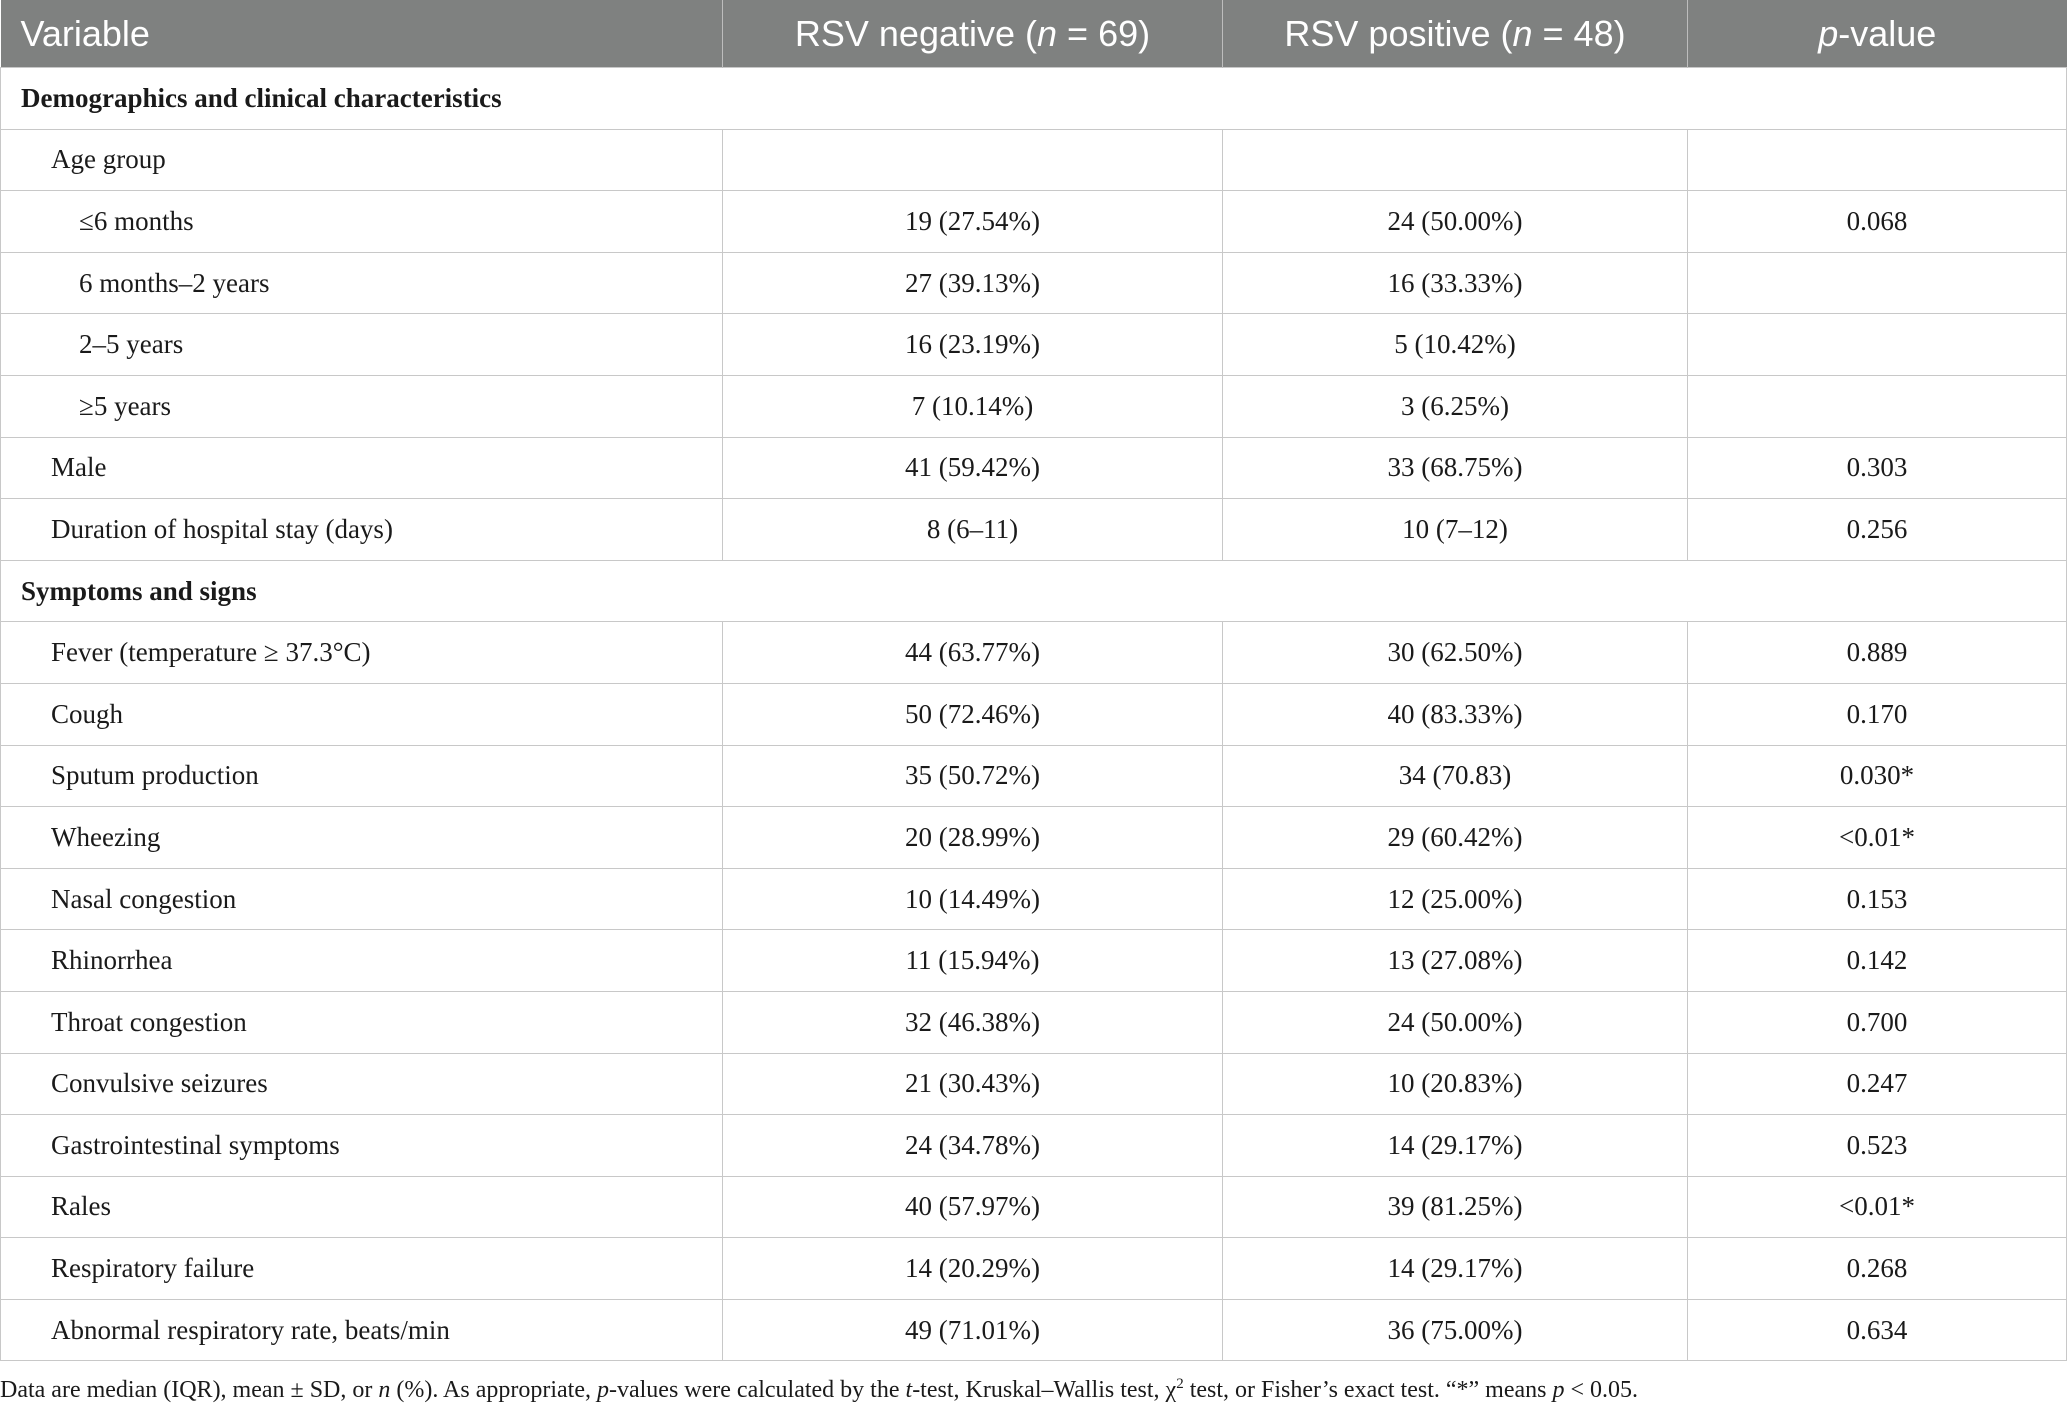  Describe the element at coordinates (361, 221) in the screenshot. I see `row-label: ≤6 months` at that location.